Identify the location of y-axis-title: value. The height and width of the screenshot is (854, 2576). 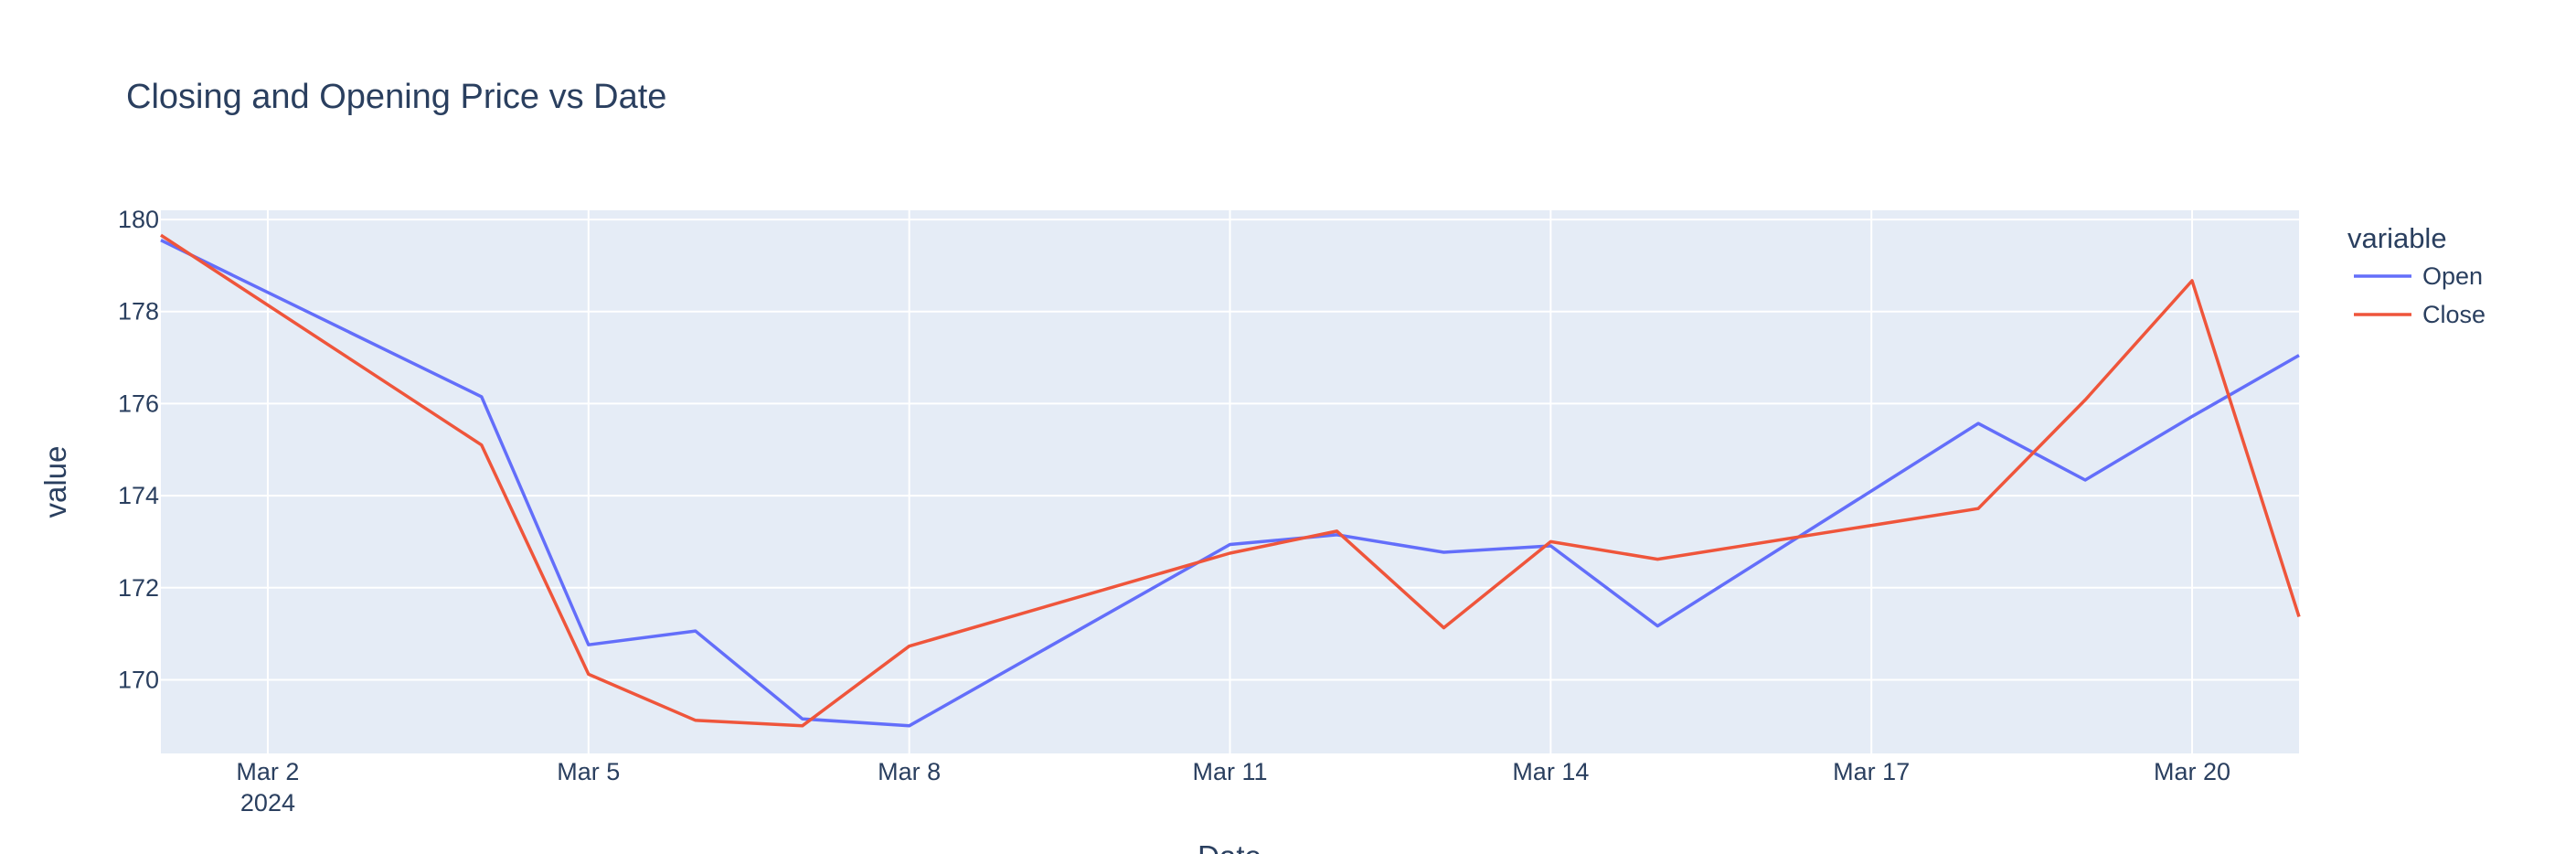
(55, 482).